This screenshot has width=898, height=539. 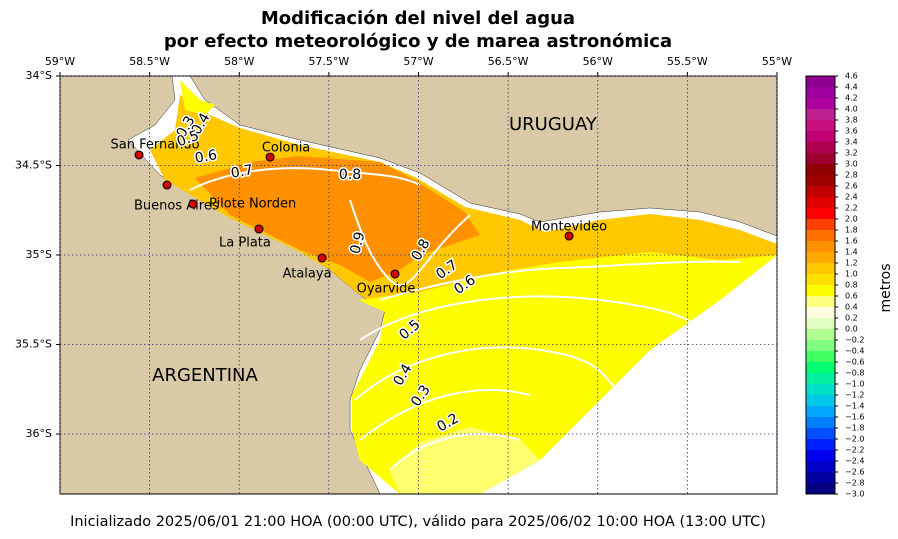 I want to click on x-tick-label: 55°W, so click(x=777, y=61).